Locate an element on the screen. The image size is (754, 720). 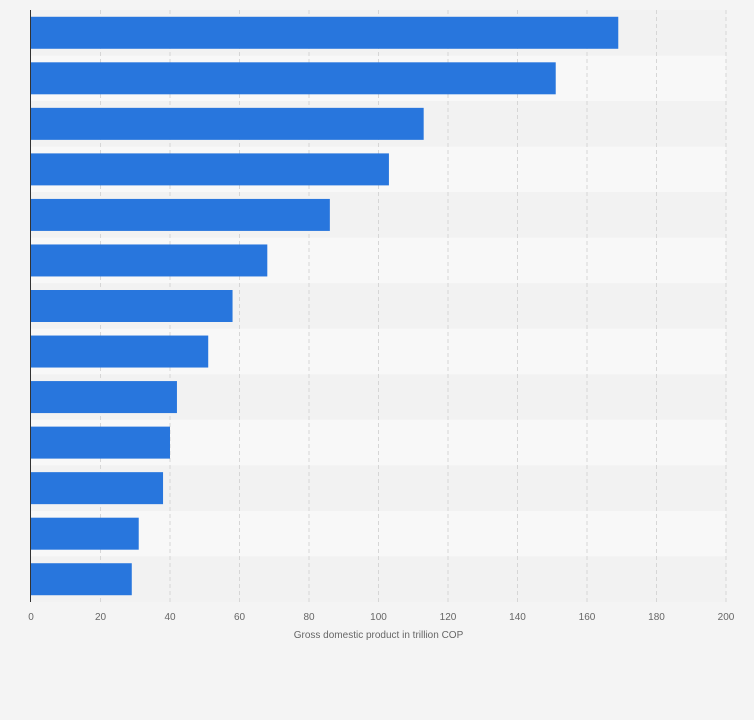
x-tick-label: 60 is located at coordinates (240, 617).